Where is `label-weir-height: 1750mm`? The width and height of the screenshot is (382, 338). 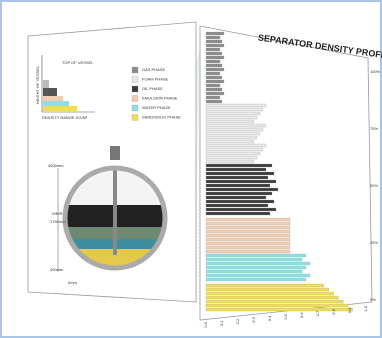
label-weir-height: 1750mm is located at coordinates (58, 221).